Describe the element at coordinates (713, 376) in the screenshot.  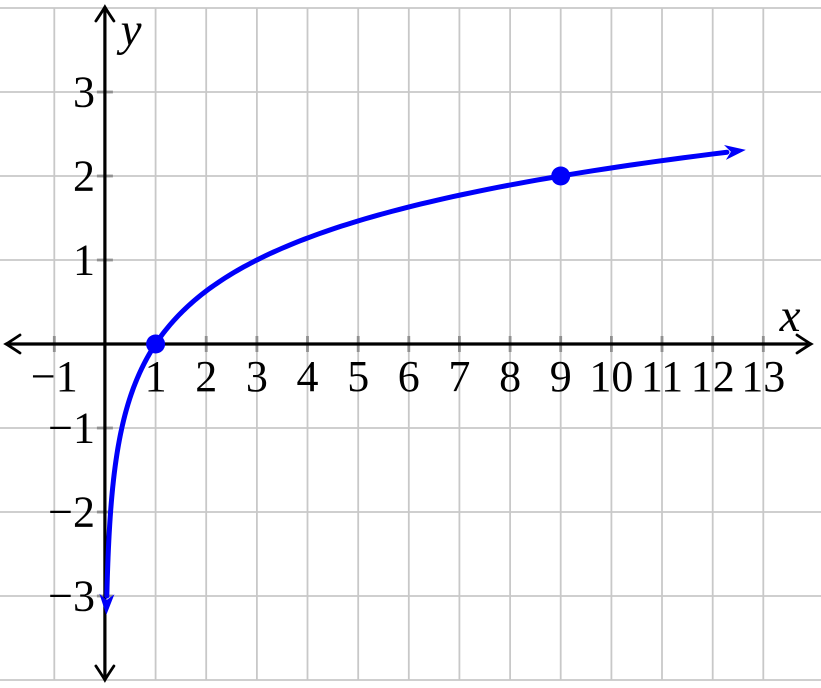
I see `x-tick-label-12: 12` at that location.